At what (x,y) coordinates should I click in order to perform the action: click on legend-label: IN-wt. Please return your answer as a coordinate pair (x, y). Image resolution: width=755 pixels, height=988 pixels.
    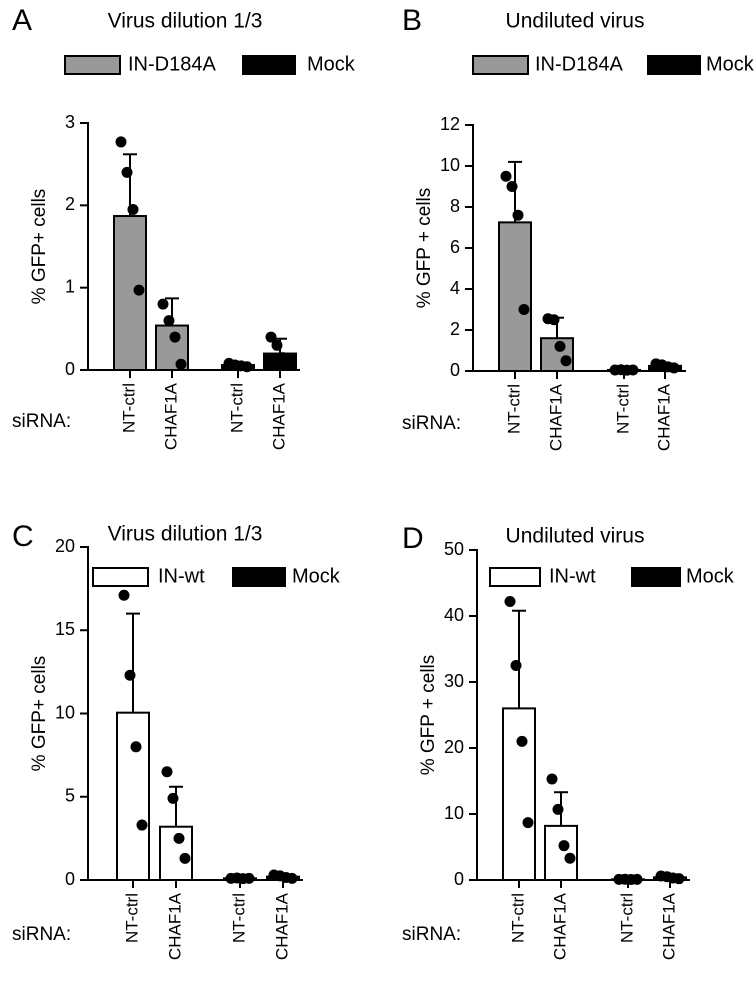
    Looking at the image, I should click on (181, 576).